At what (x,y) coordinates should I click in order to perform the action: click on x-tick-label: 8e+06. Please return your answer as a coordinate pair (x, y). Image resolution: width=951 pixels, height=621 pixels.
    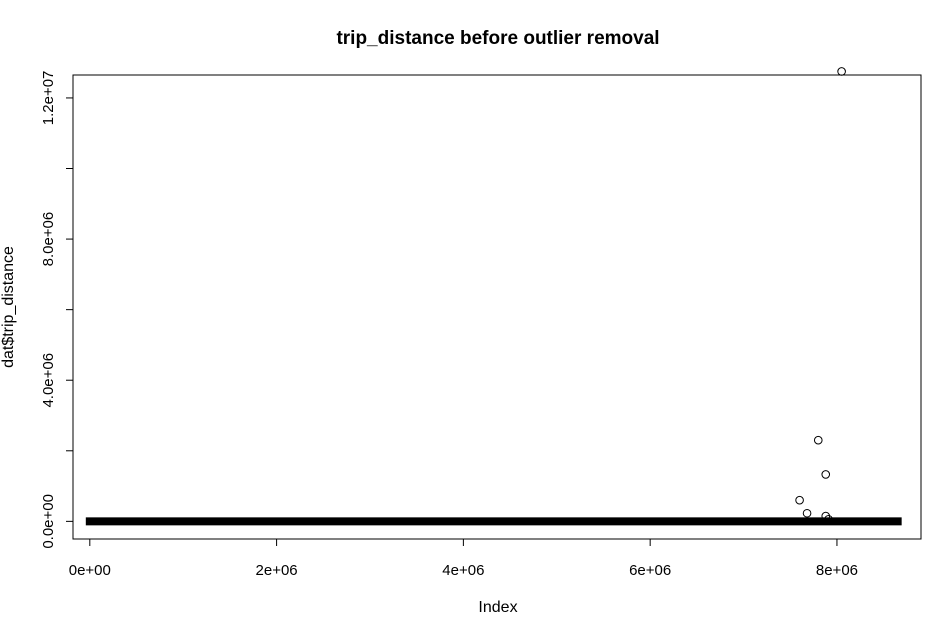
    Looking at the image, I should click on (837, 570).